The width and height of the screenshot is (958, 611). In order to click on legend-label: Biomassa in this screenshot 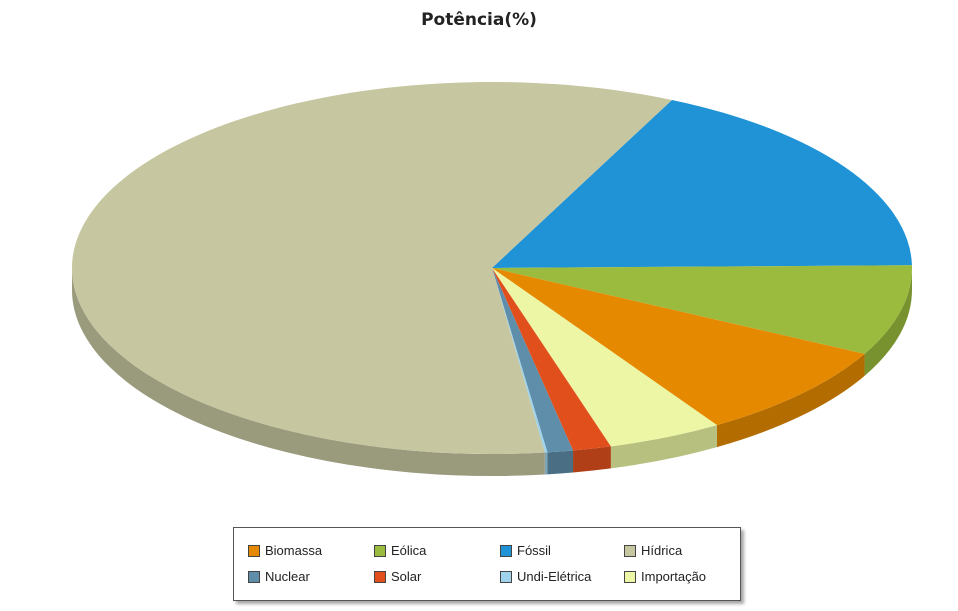, I will do `click(294, 550)`.